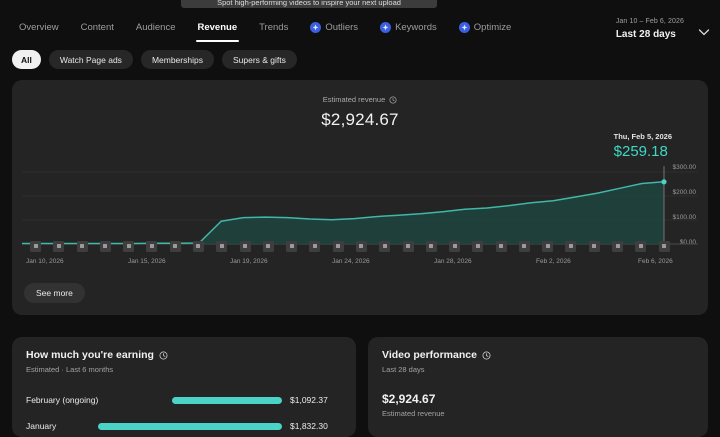 This screenshot has width=720, height=437. I want to click on tab-overview: Overview, so click(39, 27).